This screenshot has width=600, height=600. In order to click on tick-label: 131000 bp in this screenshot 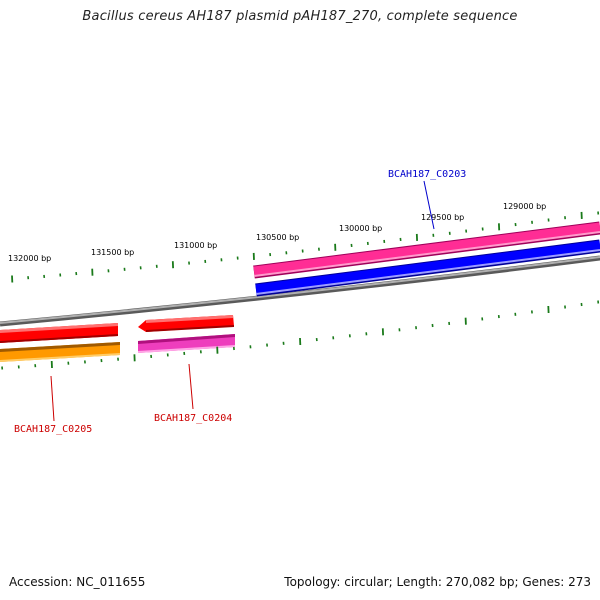, I will do `click(195, 245)`.